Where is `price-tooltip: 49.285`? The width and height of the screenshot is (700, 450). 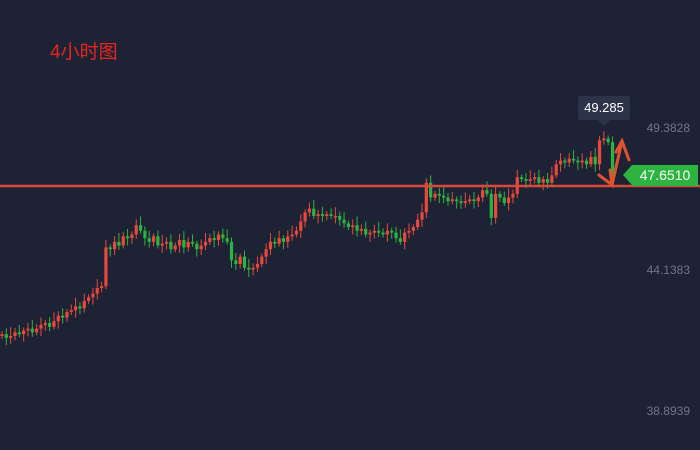 price-tooltip: 49.285 is located at coordinates (604, 111).